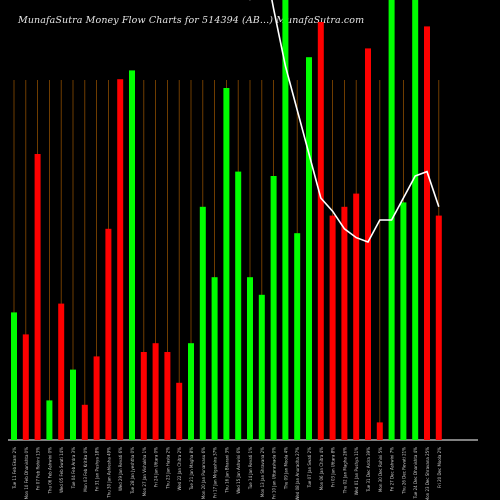 The width and height of the screenshot is (500, 500). I want to click on x-tick-label: Tue 24 Dec Dhanishta 4%, so click(415, 473).